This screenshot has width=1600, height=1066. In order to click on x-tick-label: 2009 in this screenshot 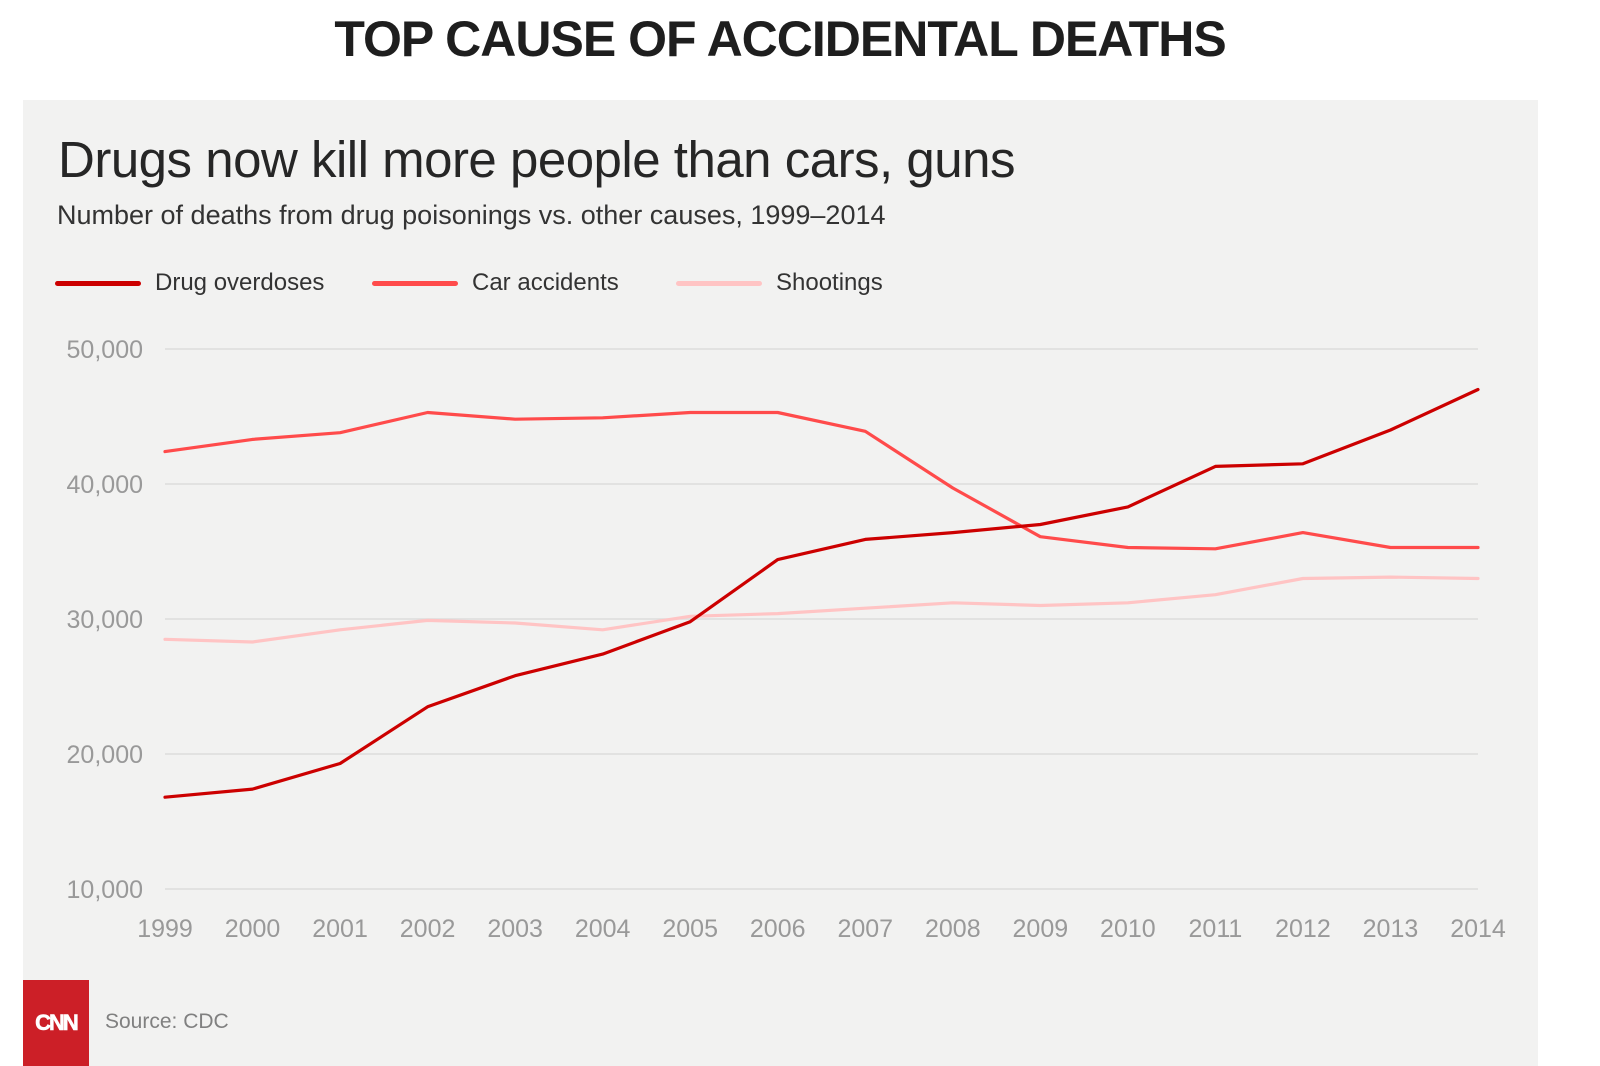, I will do `click(1041, 929)`.